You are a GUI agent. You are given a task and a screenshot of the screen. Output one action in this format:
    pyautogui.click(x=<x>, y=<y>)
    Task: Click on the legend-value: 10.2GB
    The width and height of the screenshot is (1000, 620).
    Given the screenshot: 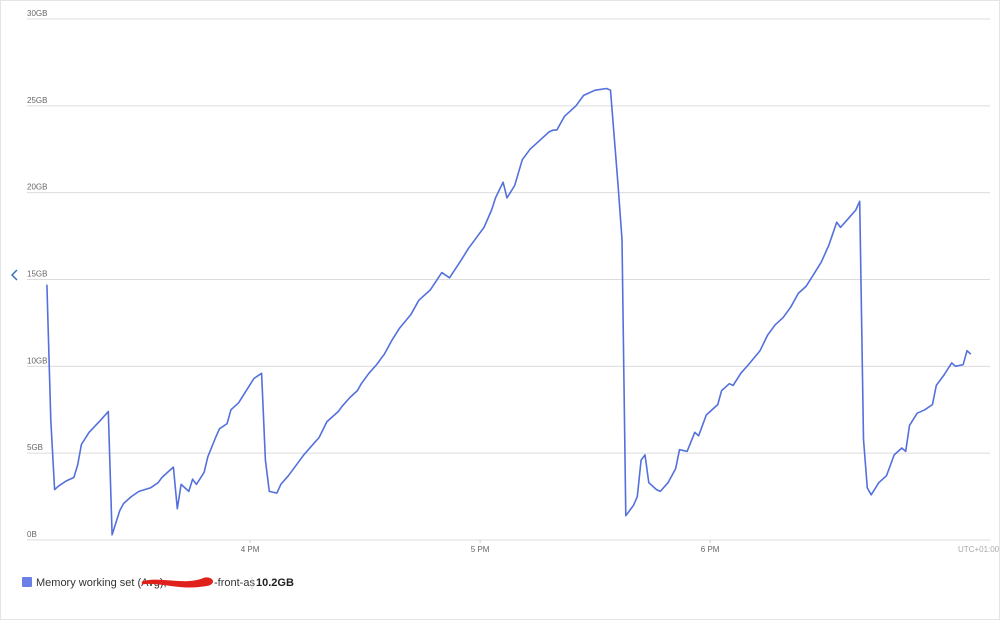 What is the action you would take?
    pyautogui.click(x=275, y=583)
    